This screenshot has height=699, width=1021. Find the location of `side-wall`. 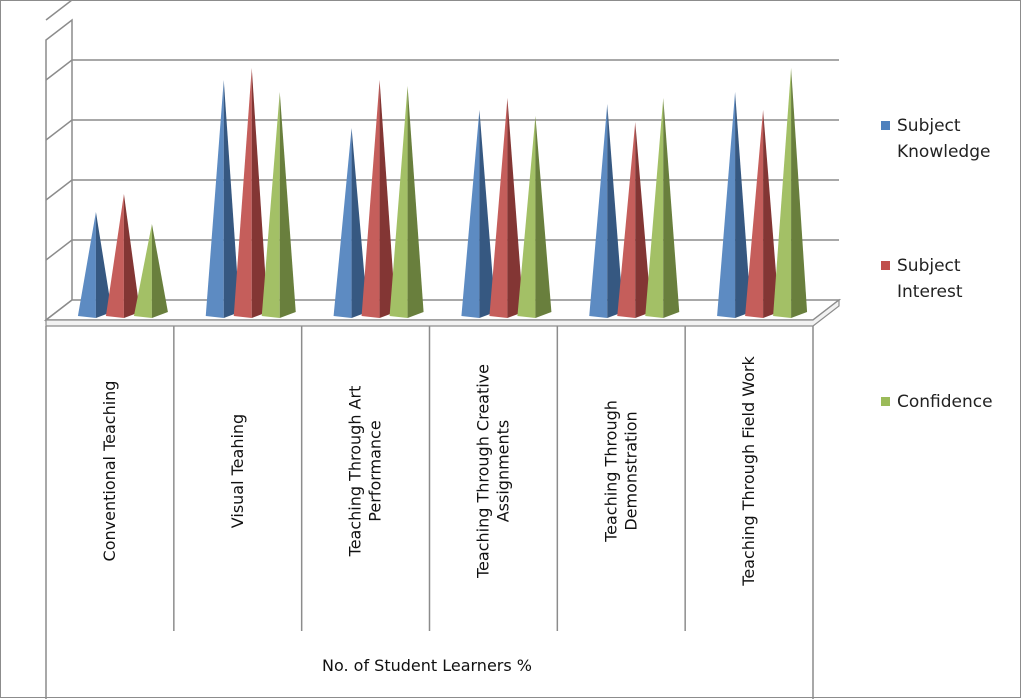

side-wall is located at coordinates (59, 170).